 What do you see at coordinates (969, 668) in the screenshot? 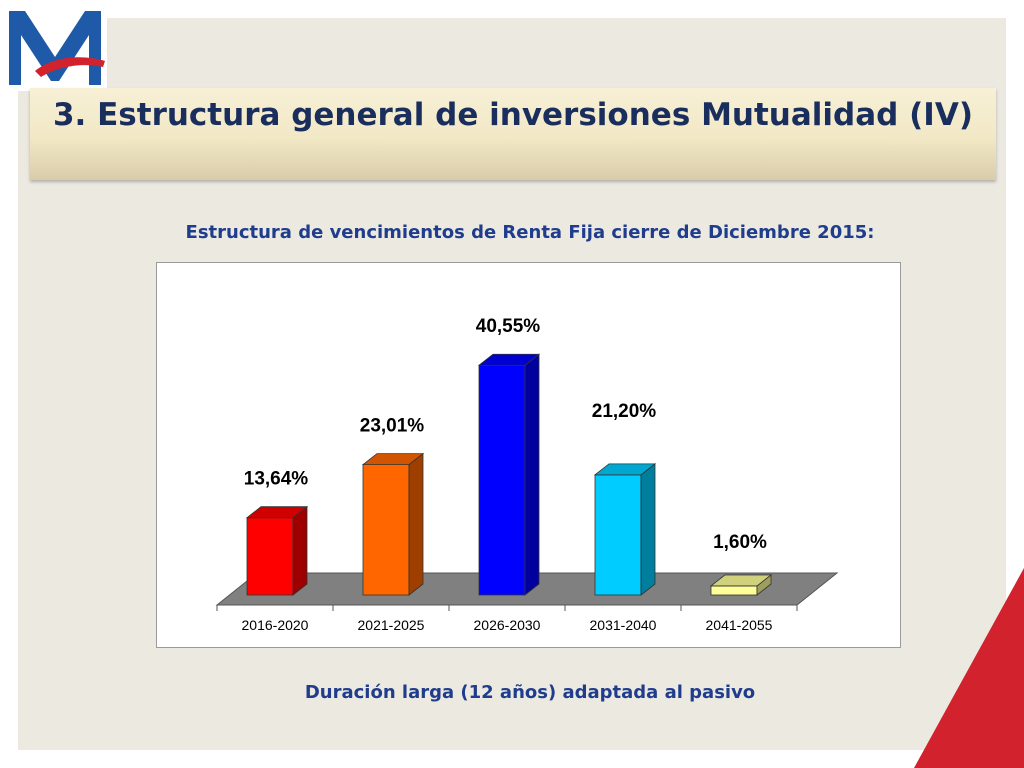
I see `corner-accent-shape` at bounding box center [969, 668].